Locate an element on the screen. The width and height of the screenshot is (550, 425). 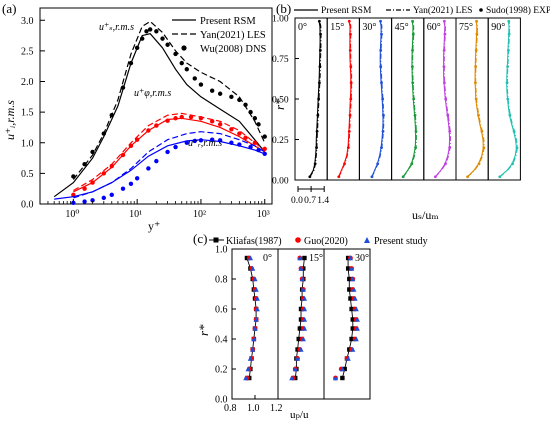
a-ytick-label-6: 3.0 is located at coordinates (27, 21).